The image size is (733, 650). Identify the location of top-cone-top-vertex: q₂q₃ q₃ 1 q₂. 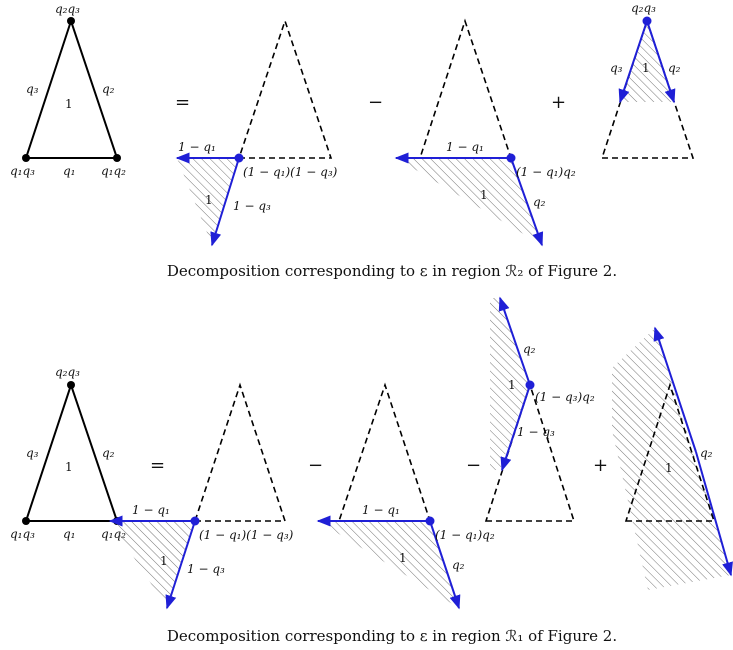
(647, 80).